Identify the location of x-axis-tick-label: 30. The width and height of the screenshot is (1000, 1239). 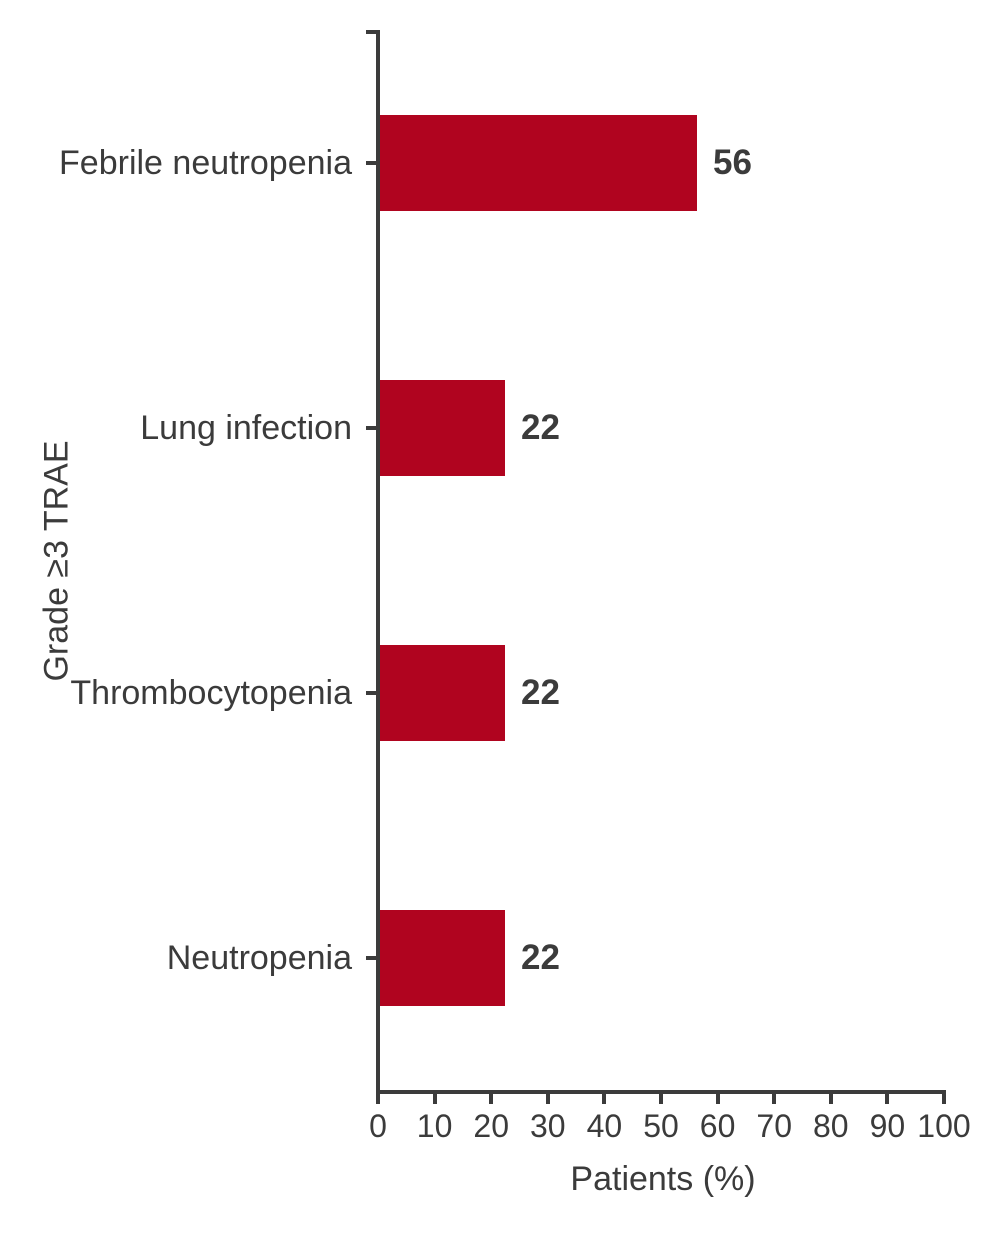
(548, 1126).